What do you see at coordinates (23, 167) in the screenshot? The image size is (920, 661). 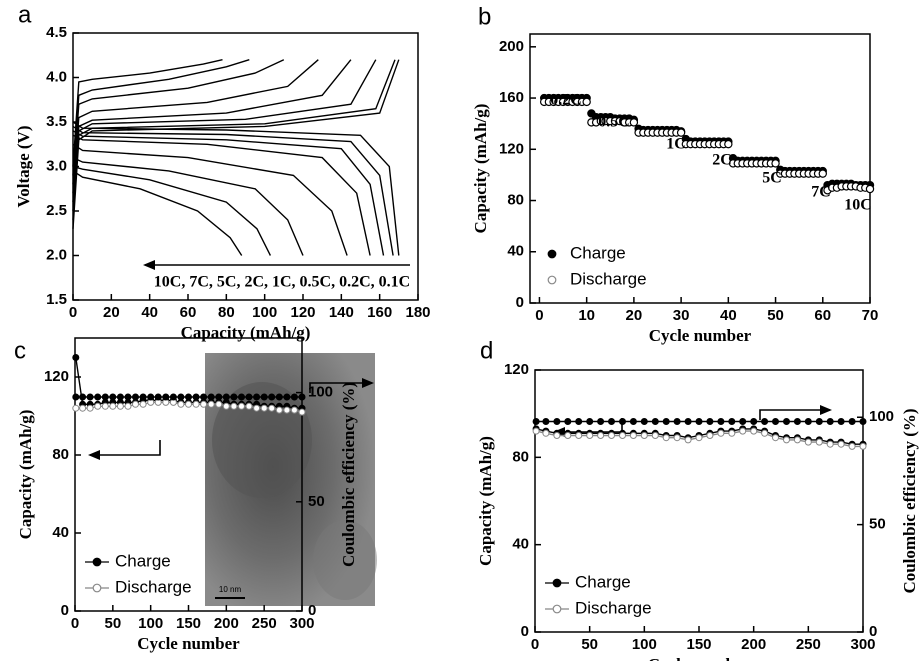 I see `y-axis-label: Voltage (V)` at bounding box center [23, 167].